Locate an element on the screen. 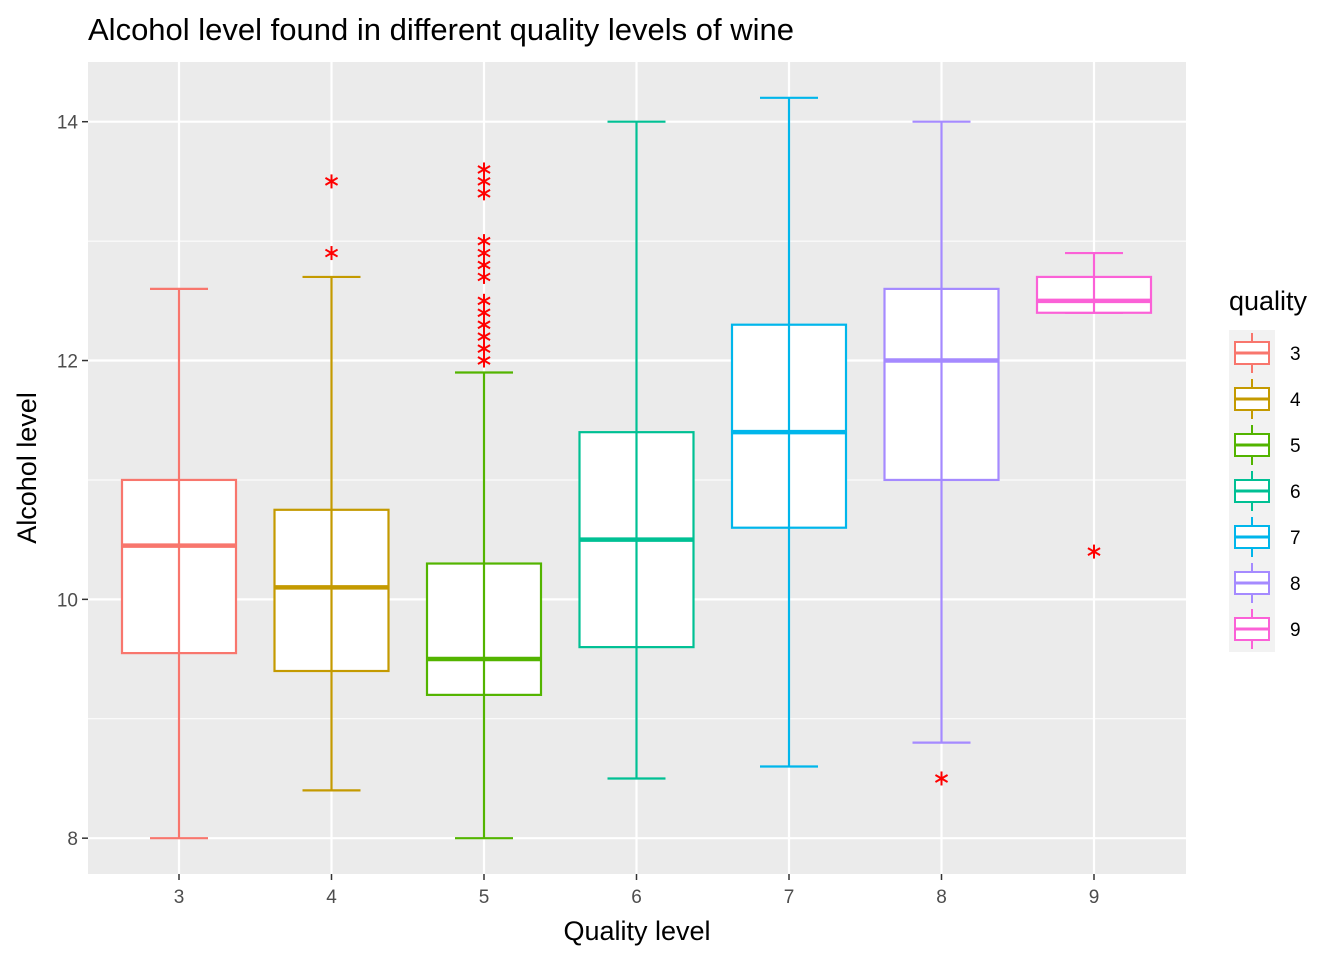 Image resolution: width=1344 pixels, height=960 pixels. y-tick-label: 8 is located at coordinates (72, 839).